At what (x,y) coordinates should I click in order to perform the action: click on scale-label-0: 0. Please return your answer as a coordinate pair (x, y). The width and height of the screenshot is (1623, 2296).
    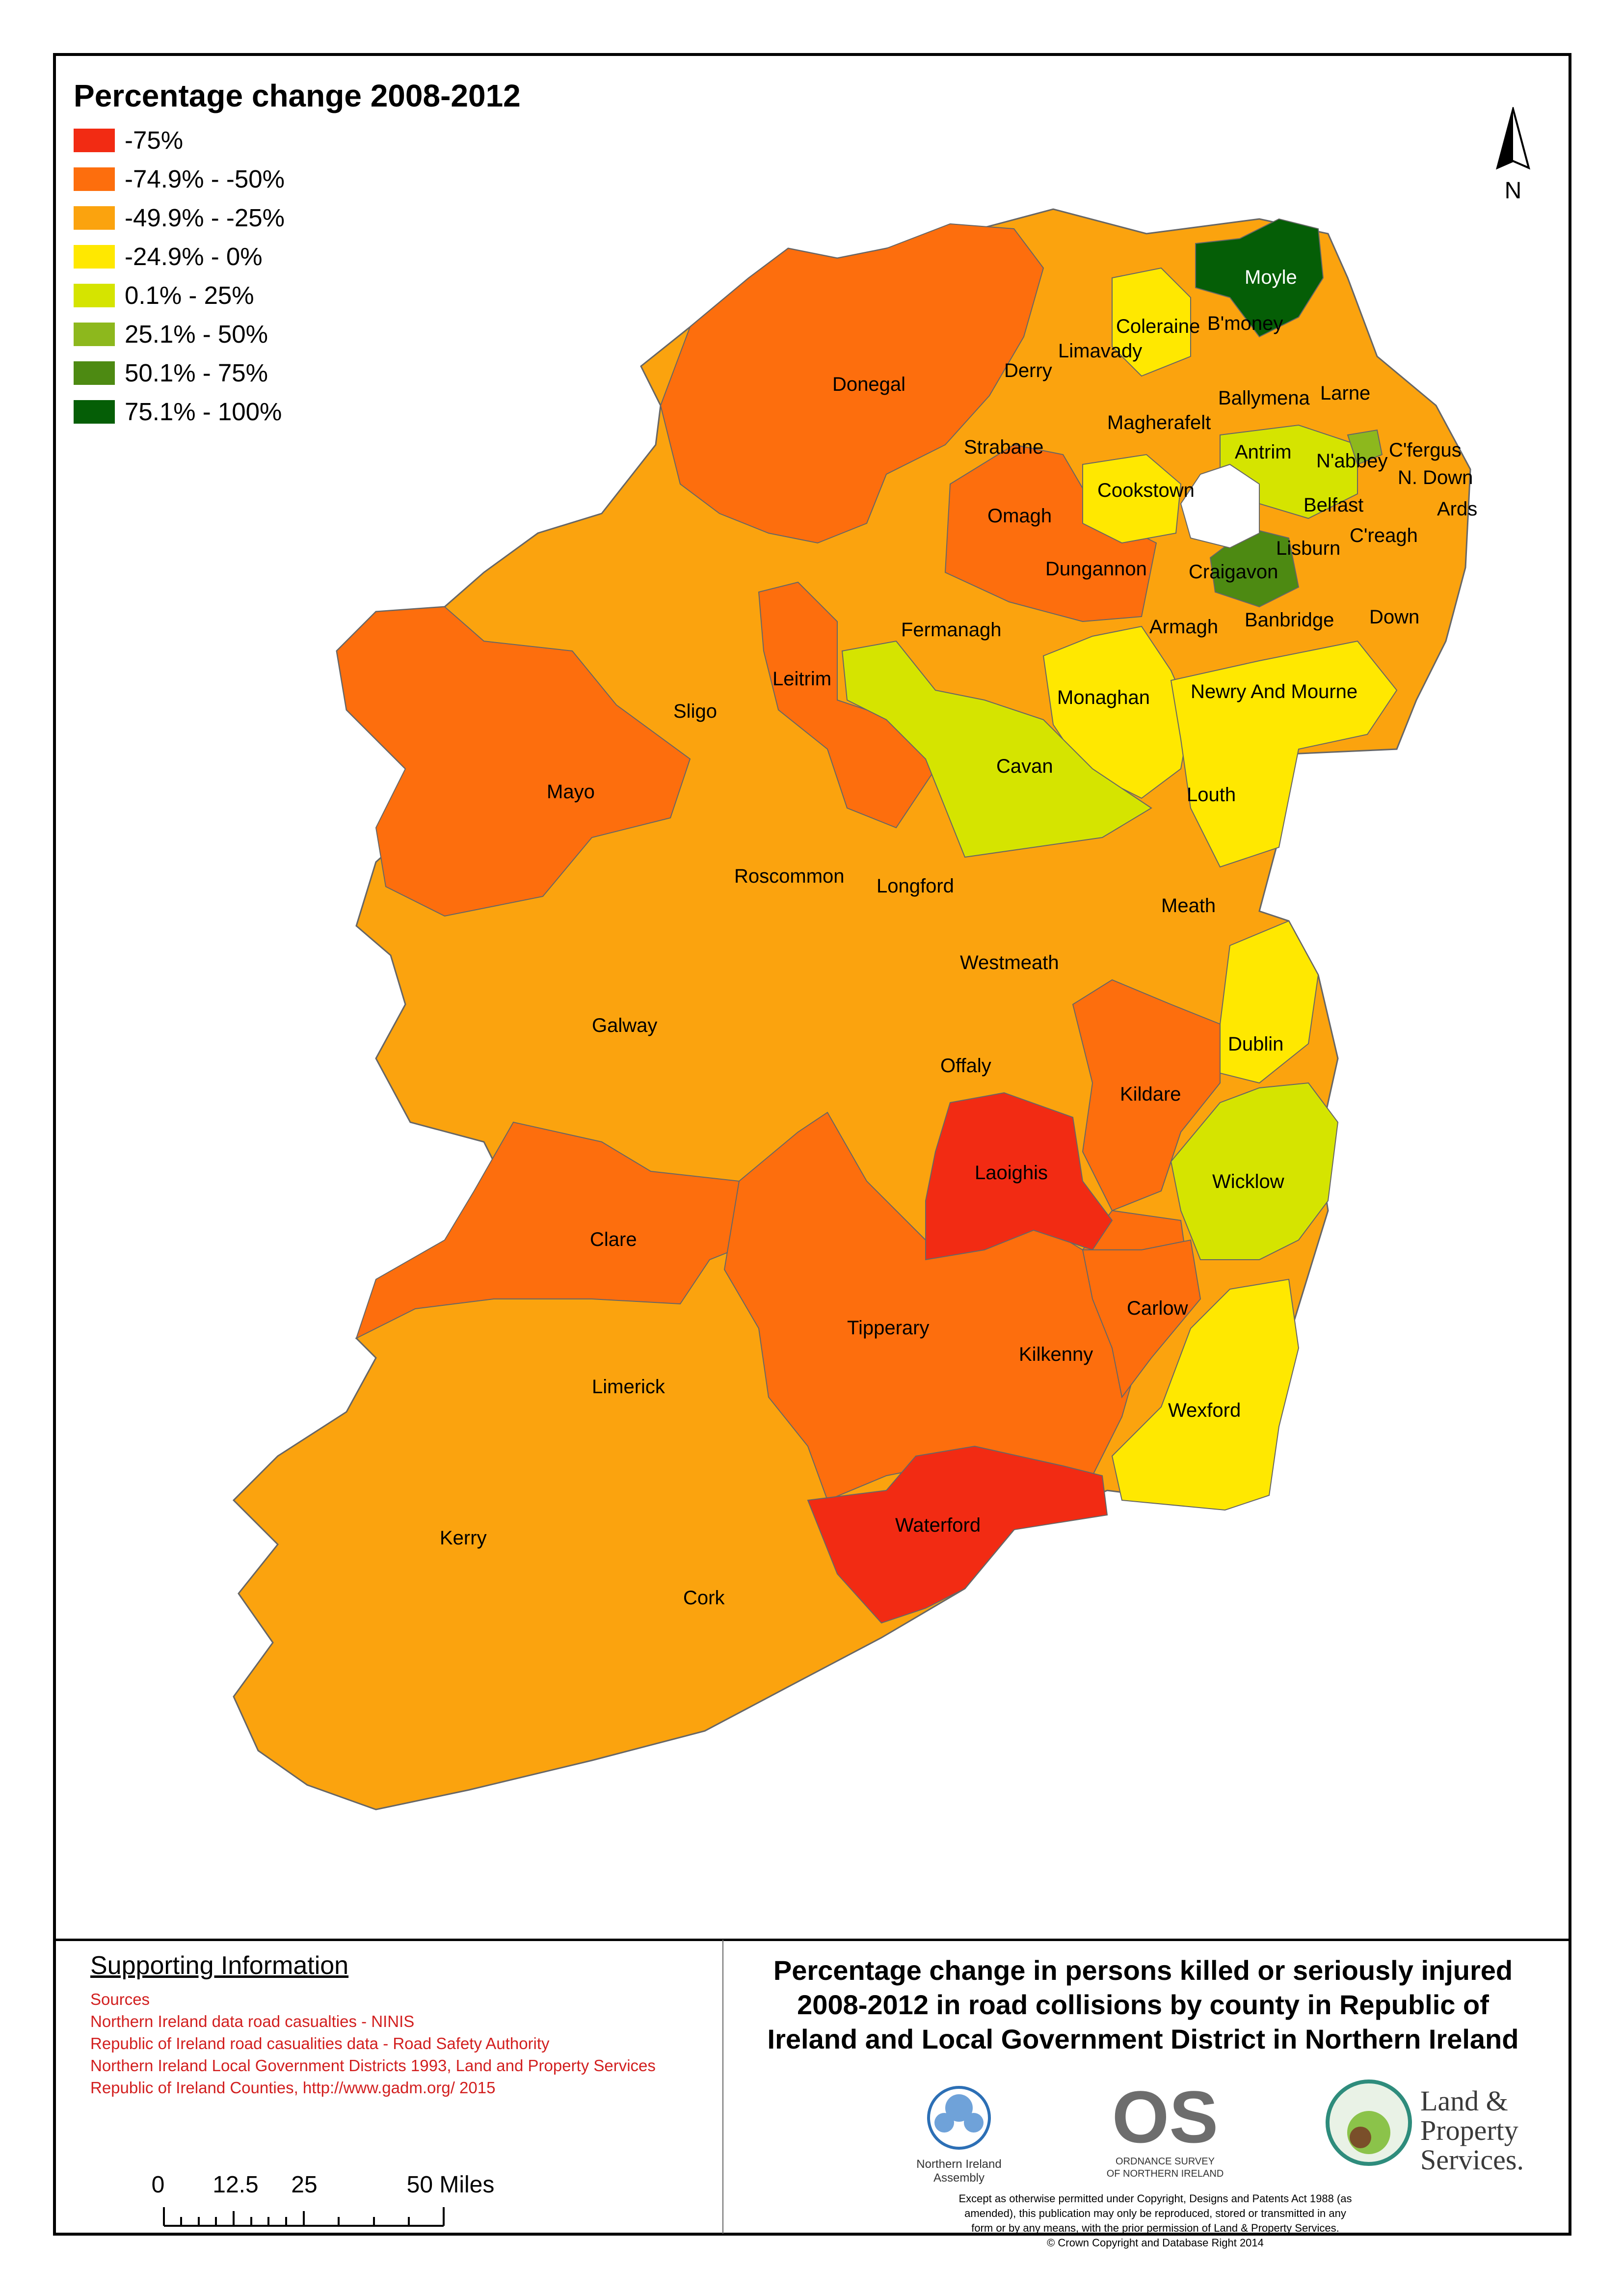
    Looking at the image, I should click on (158, 2185).